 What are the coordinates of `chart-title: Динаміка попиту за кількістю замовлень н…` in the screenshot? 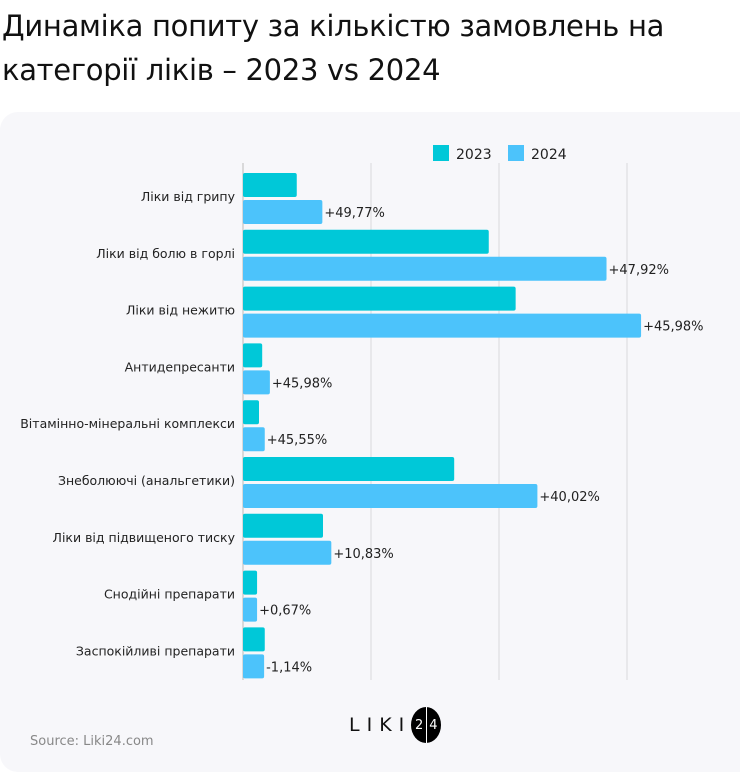 It's located at (333, 48).